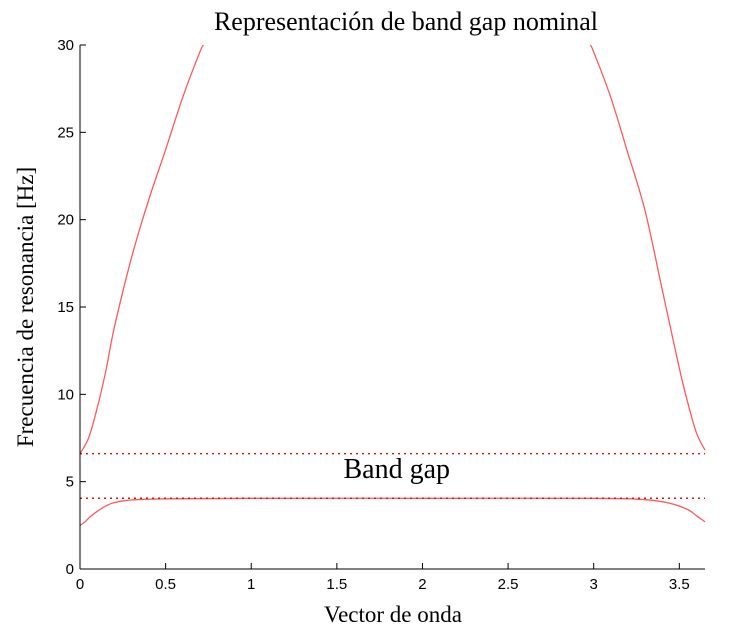 The image size is (732, 635). What do you see at coordinates (336, 584) in the screenshot?
I see `x-tick-label: 1.5` at bounding box center [336, 584].